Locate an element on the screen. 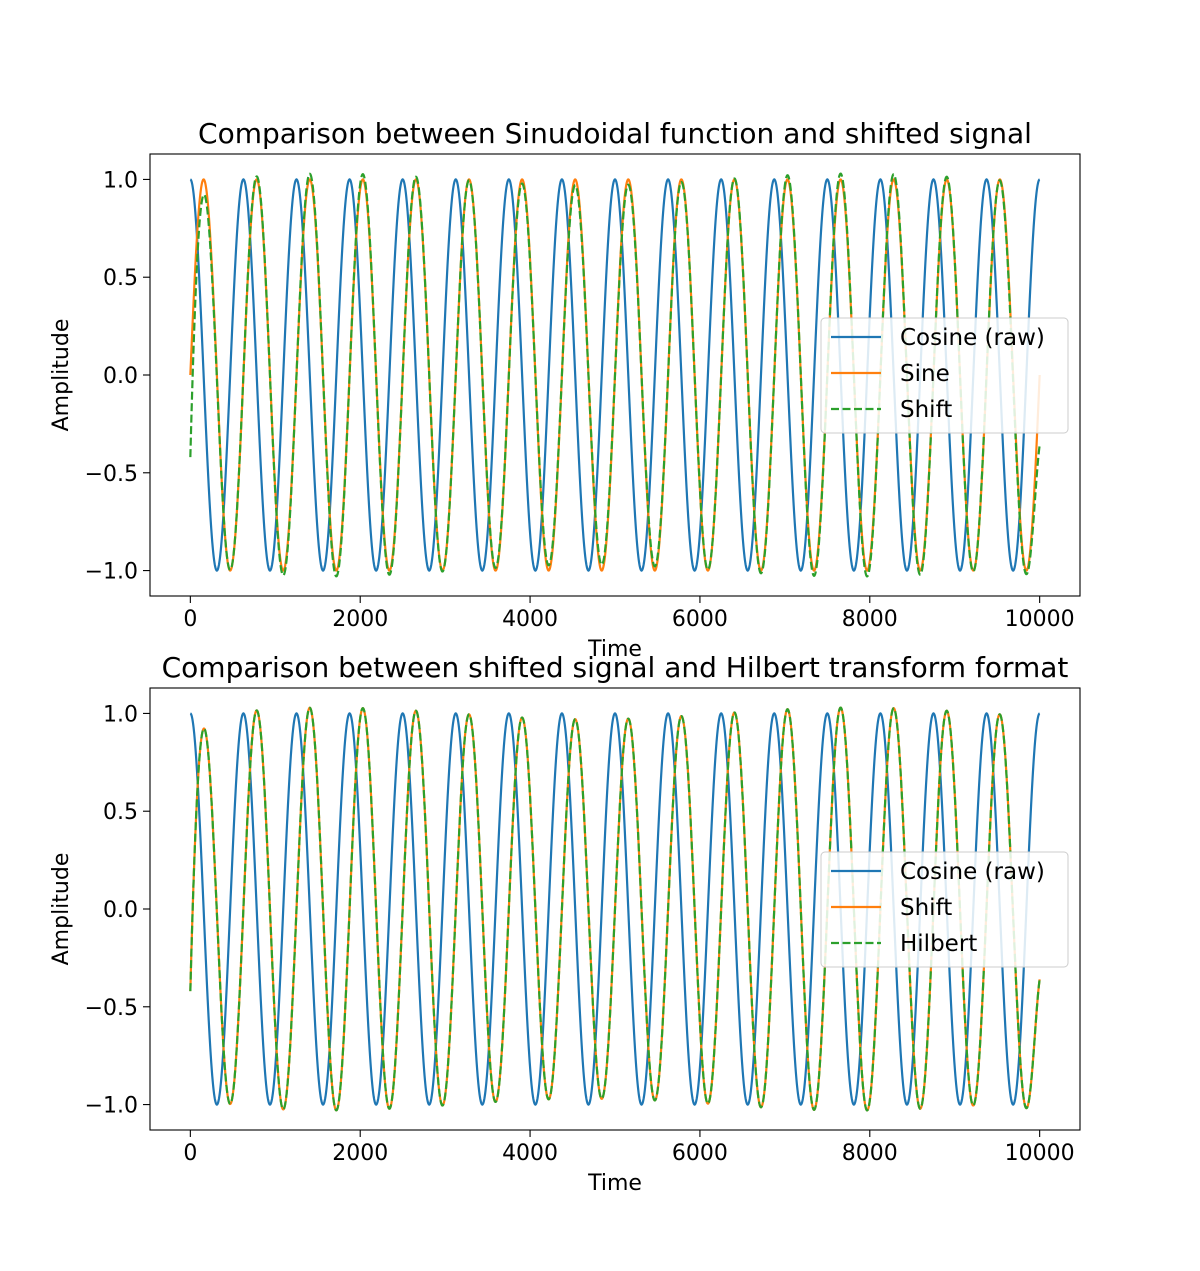 Image resolution: width=1200 pixels, height=1271 pixels. legend-entry: Sine is located at coordinates (925, 374).